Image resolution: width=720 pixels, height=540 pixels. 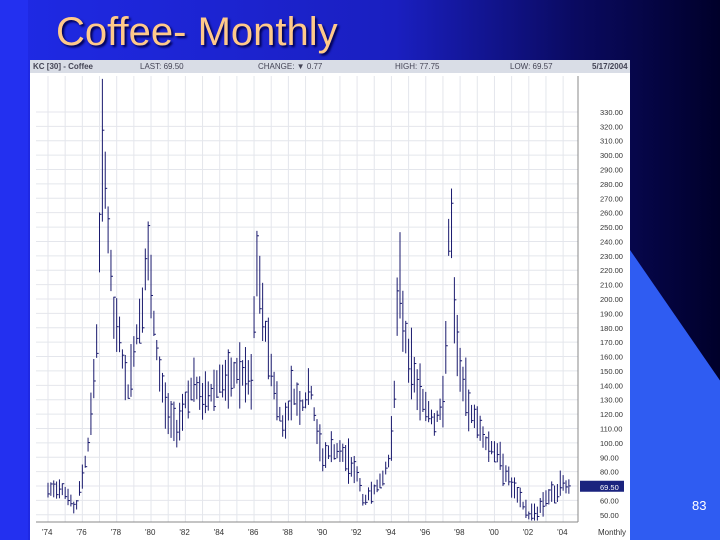 I want to click on y-tick-label: 280.00, so click(x=611, y=184).